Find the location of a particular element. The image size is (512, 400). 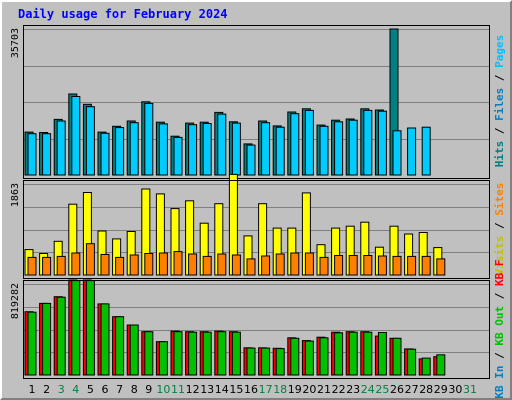

legend-entry-top-2: Files is located at coordinates (499, 104).